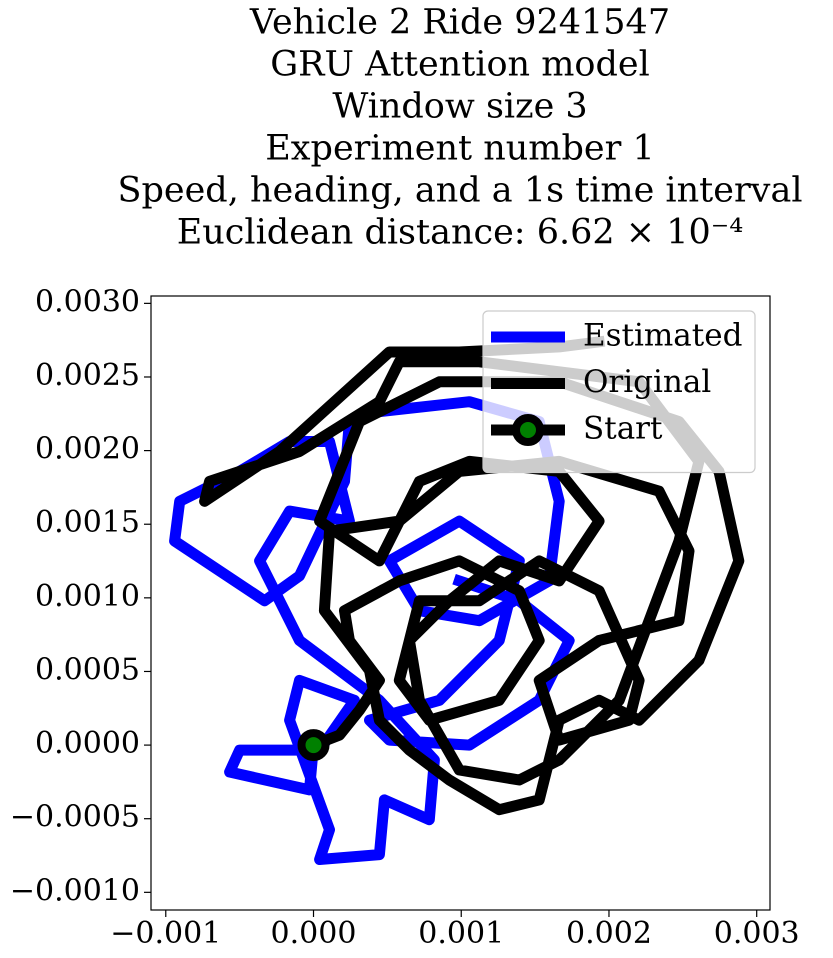 Image resolution: width=833 pixels, height=958 pixels. Describe the element at coordinates (87, 301) in the screenshot. I see `y-tick-label: 0.0030` at that location.